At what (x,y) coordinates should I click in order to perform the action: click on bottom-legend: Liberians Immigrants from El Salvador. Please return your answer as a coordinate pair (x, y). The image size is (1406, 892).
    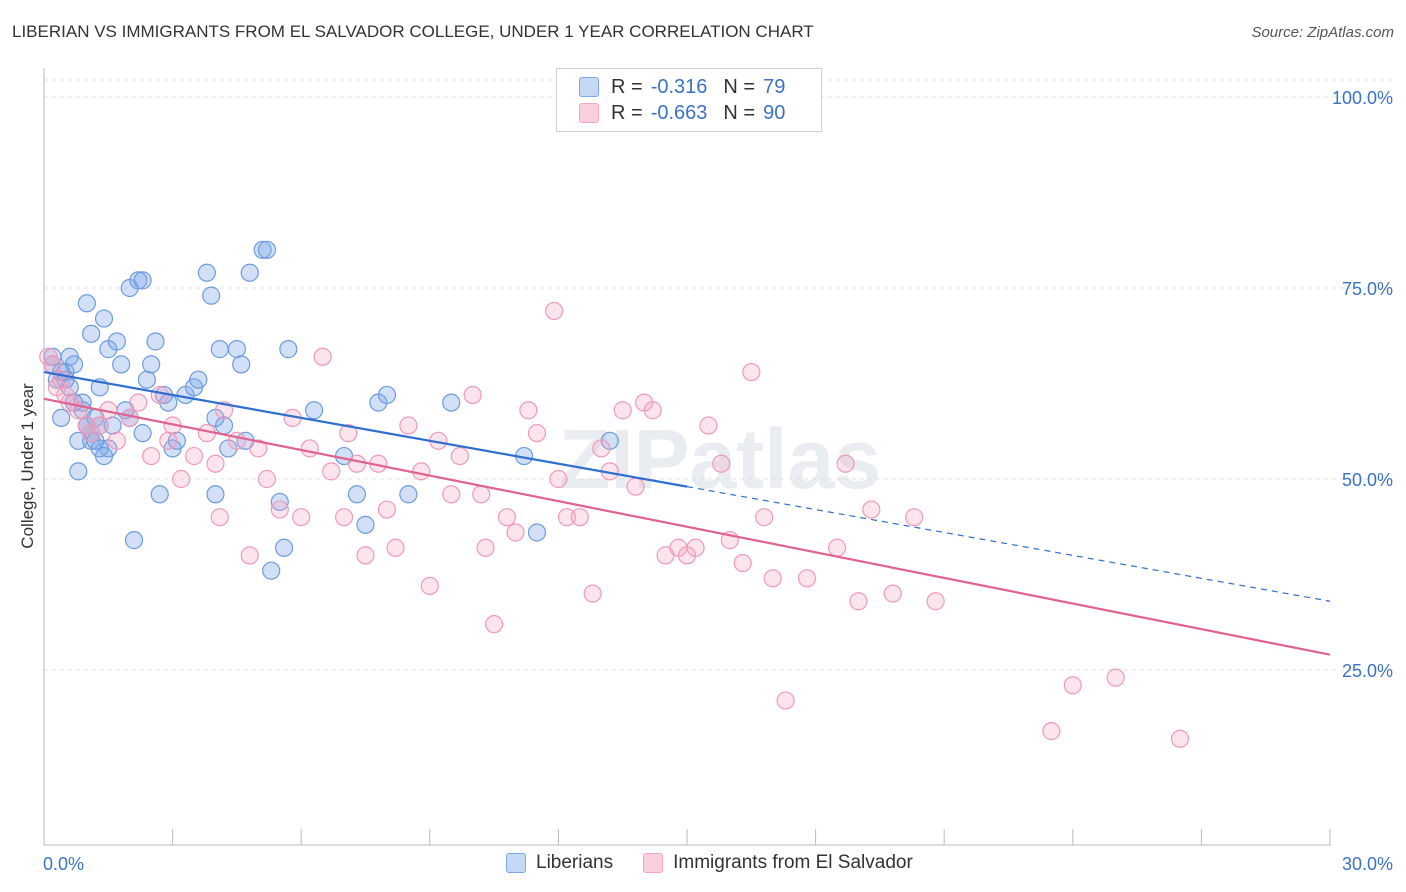
    Looking at the image, I should click on (724, 863).